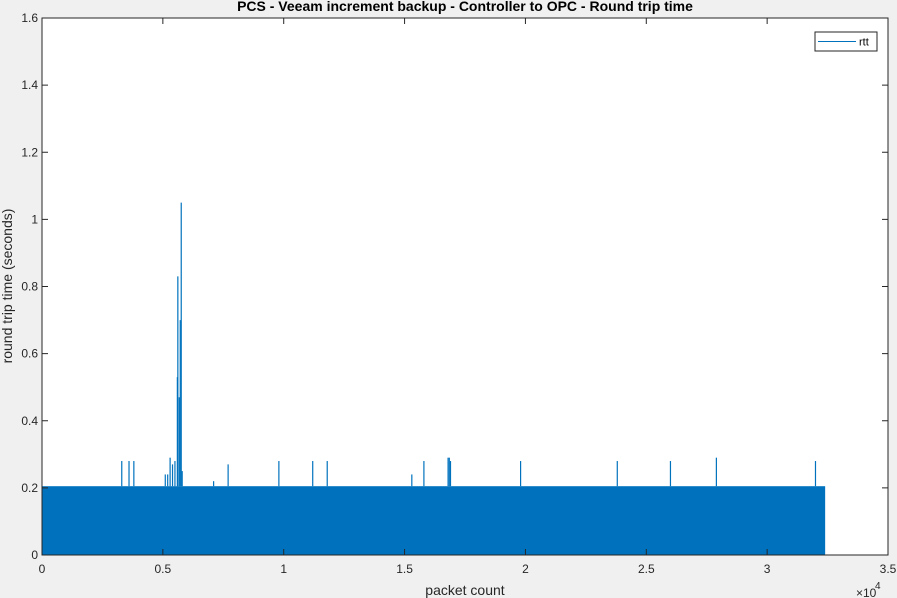 Image resolution: width=897 pixels, height=598 pixels. I want to click on y-tick-label: 1.6, so click(29, 18).